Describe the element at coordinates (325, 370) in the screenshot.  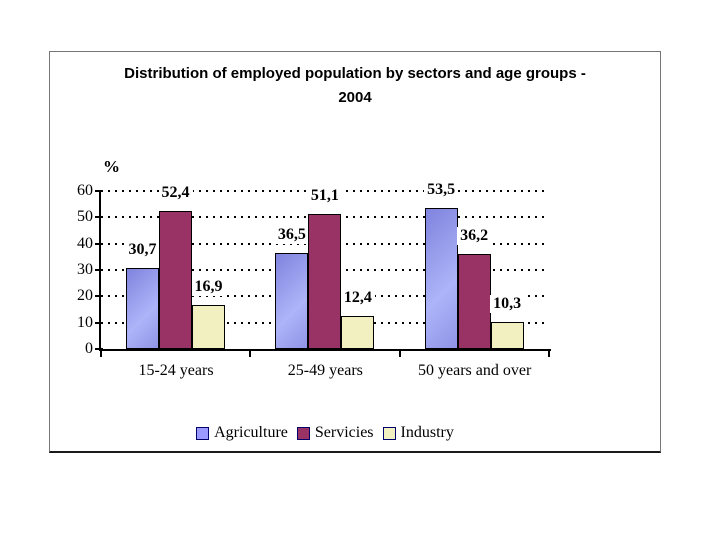
I see `category-label: 25-49 years` at that location.